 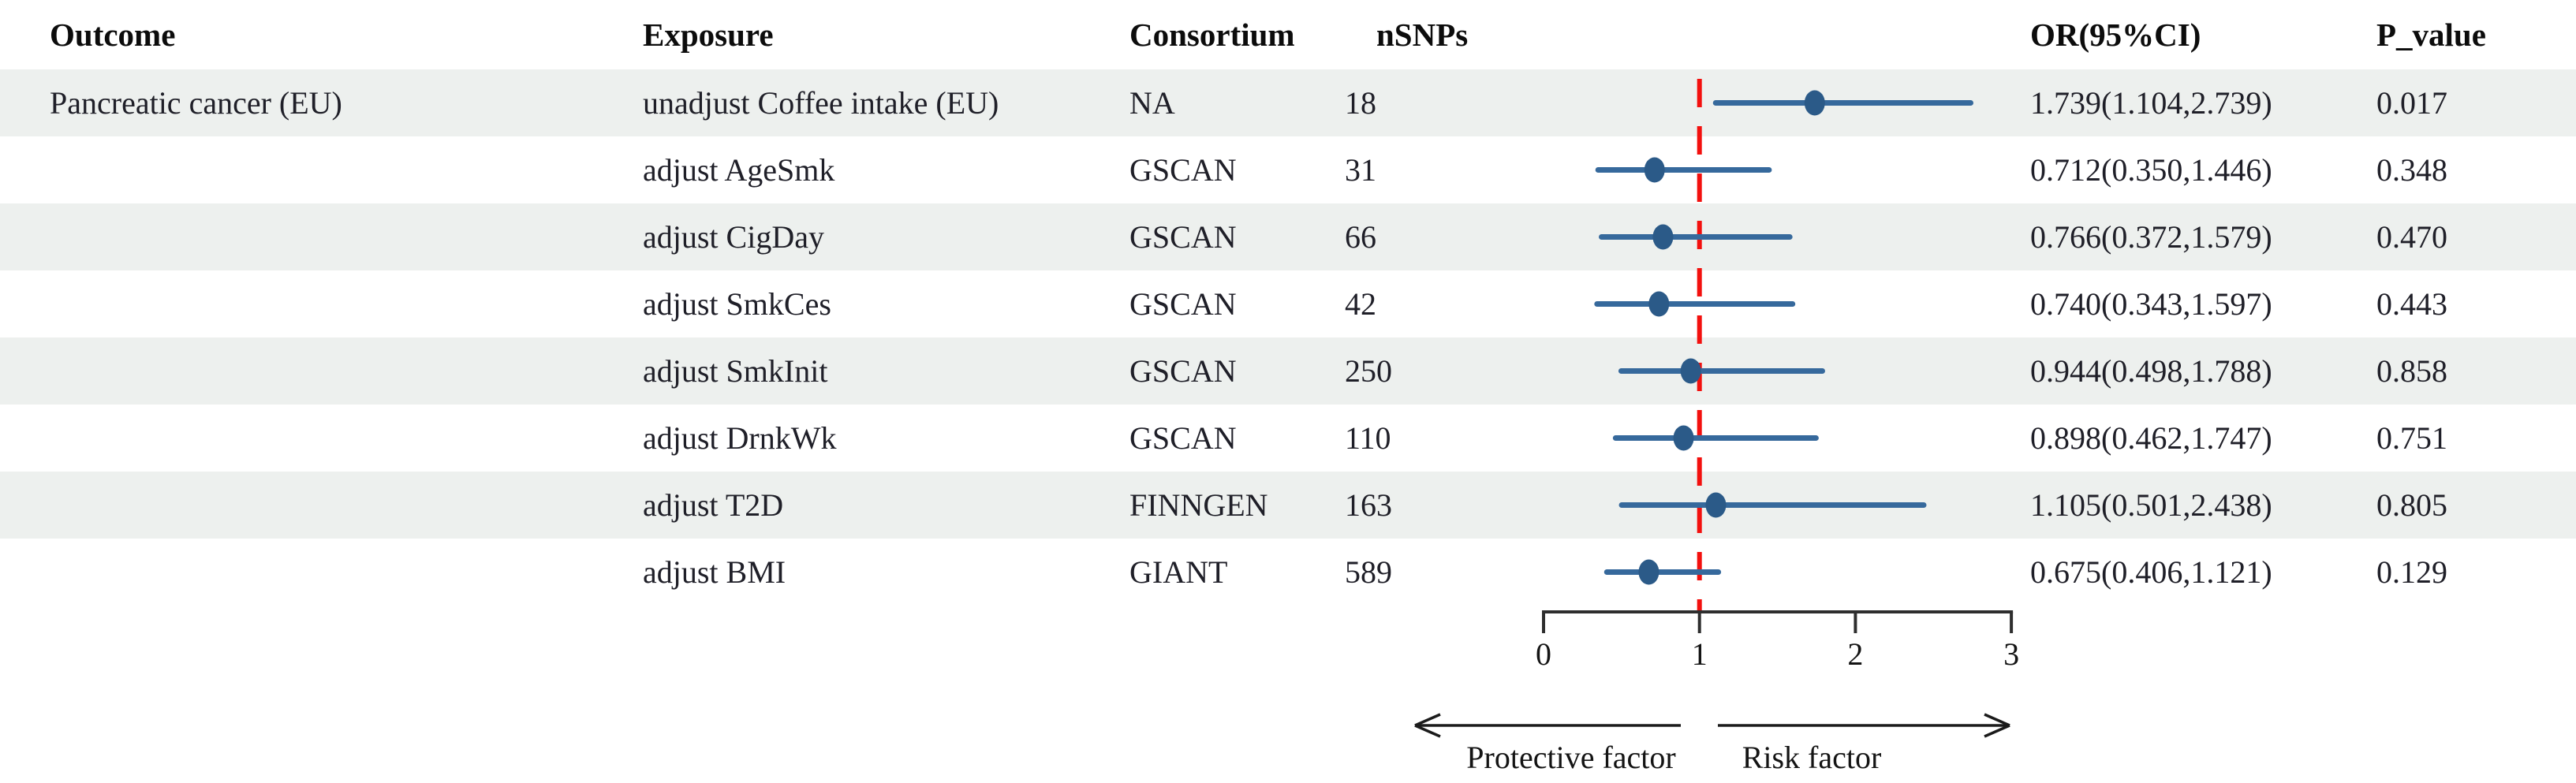 What do you see at coordinates (1212, 35) in the screenshot?
I see `column-header-consortium: Consortium` at bounding box center [1212, 35].